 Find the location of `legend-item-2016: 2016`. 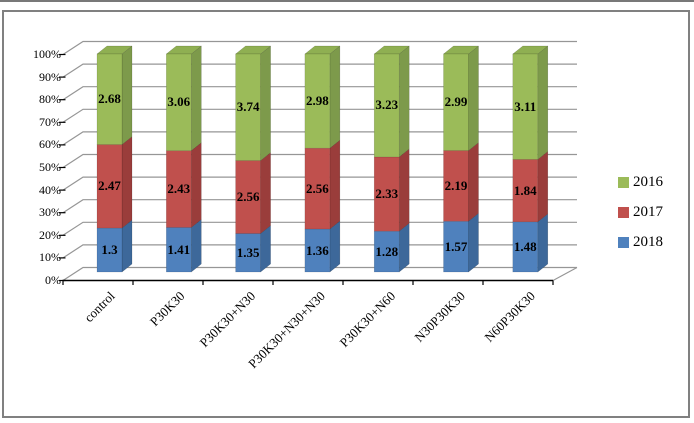

legend-item-2016: 2016 is located at coordinates (640, 182).